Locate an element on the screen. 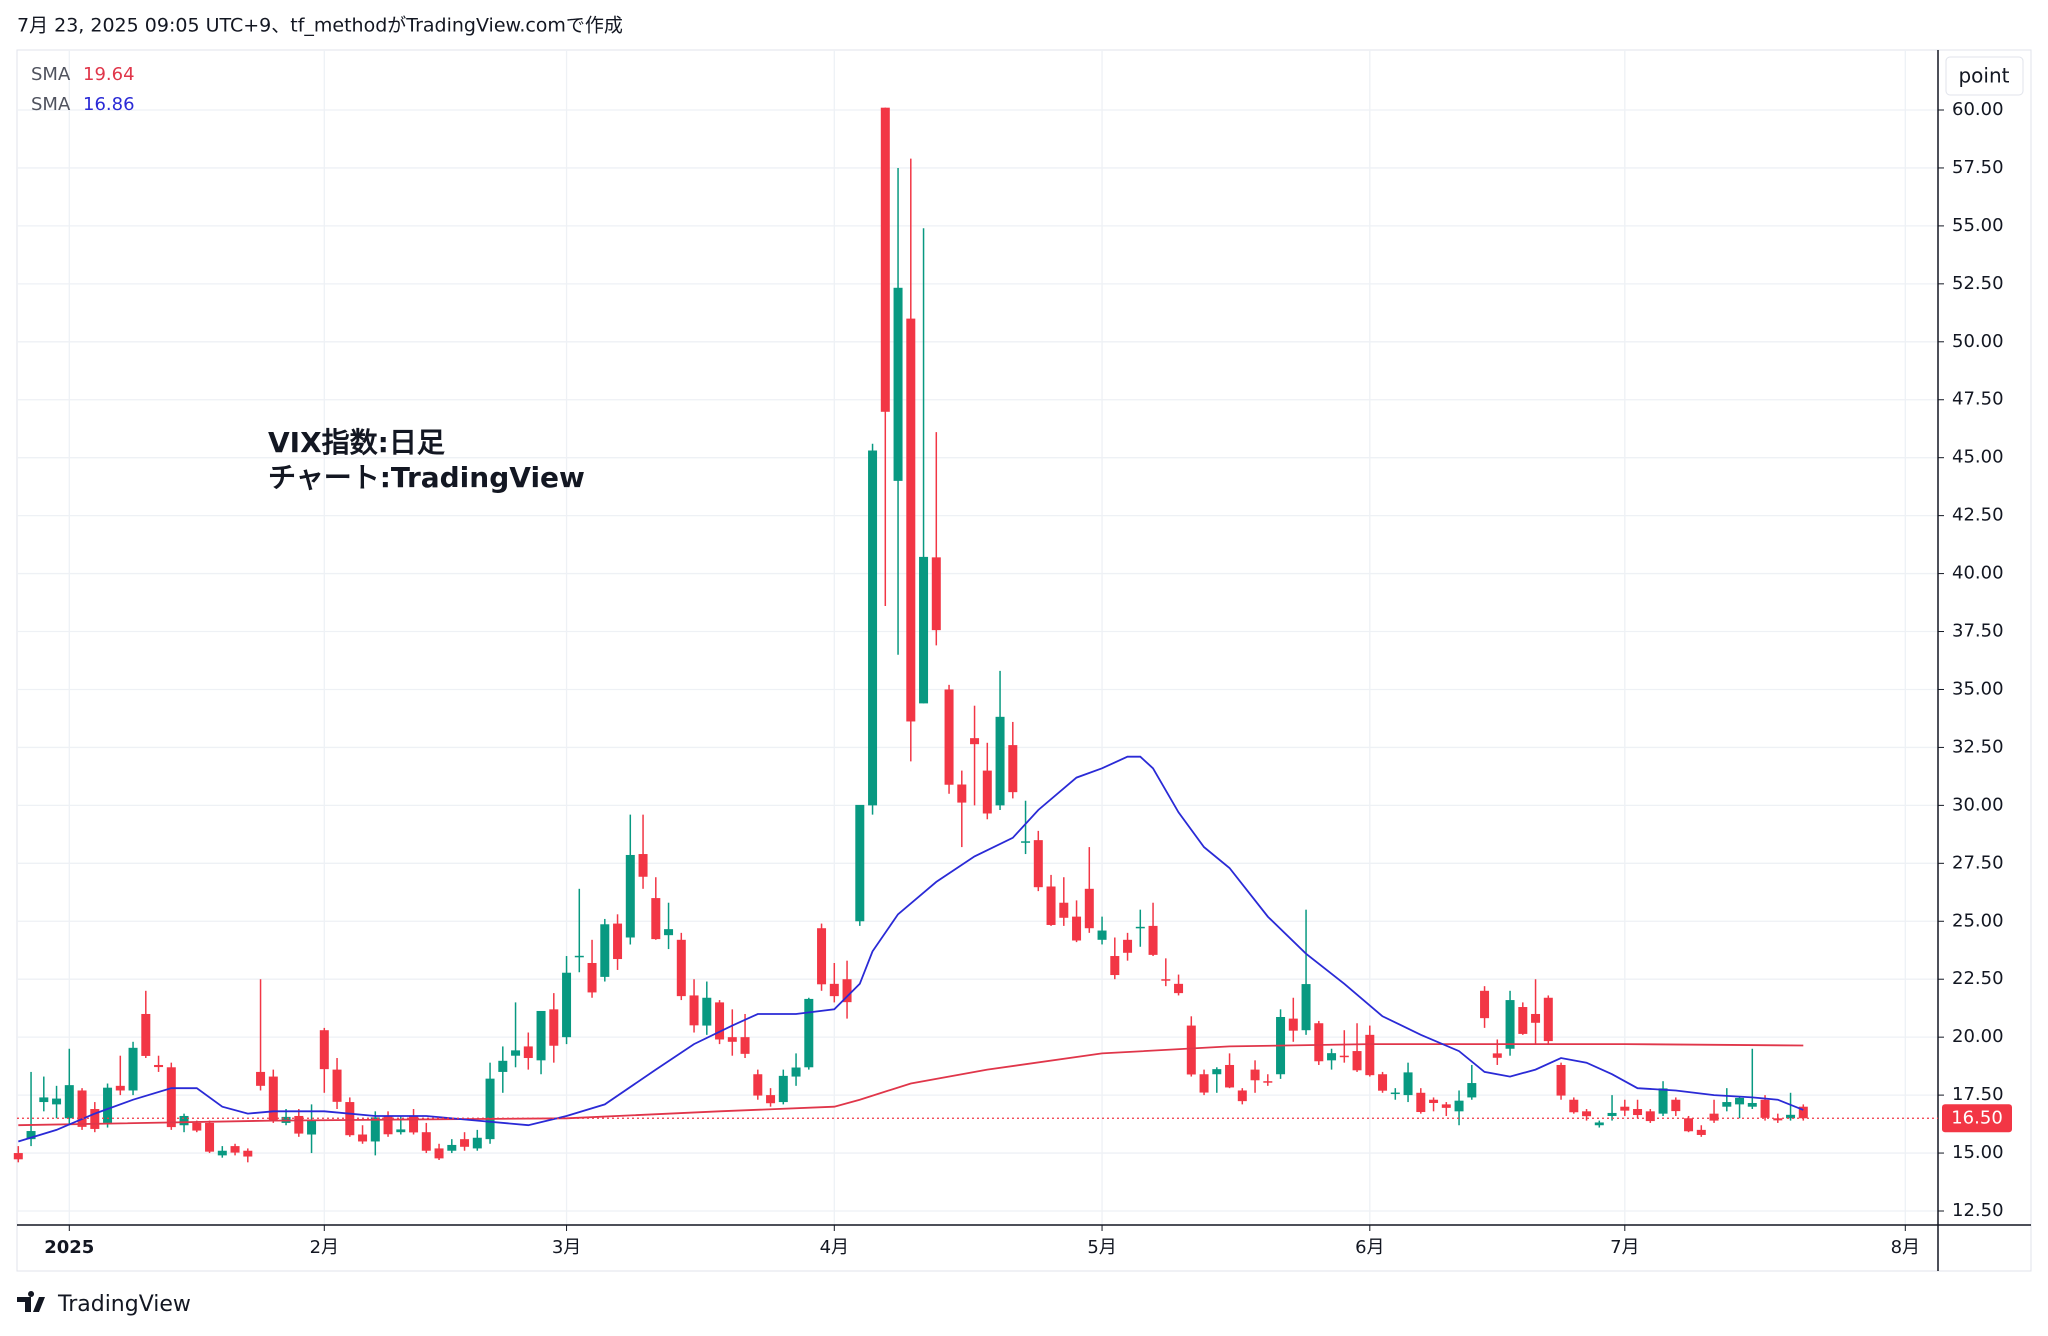 Image resolution: width=2048 pixels, height=1336 pixels. unit-button-label: point is located at coordinates (1983, 76).